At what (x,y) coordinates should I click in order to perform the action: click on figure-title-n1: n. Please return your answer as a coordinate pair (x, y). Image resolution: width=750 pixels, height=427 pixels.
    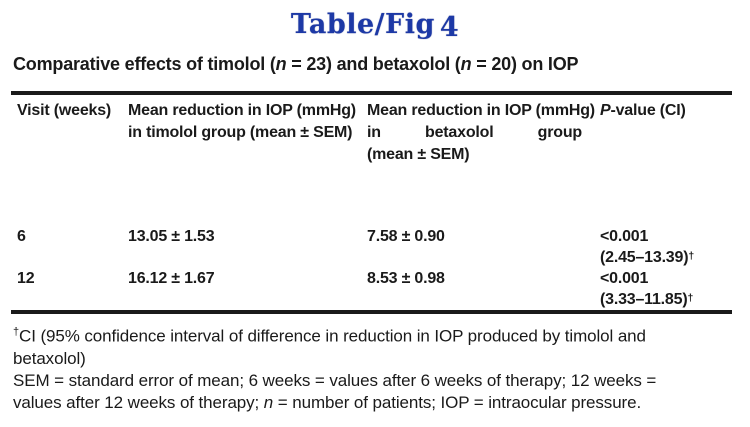
    Looking at the image, I should click on (281, 64).